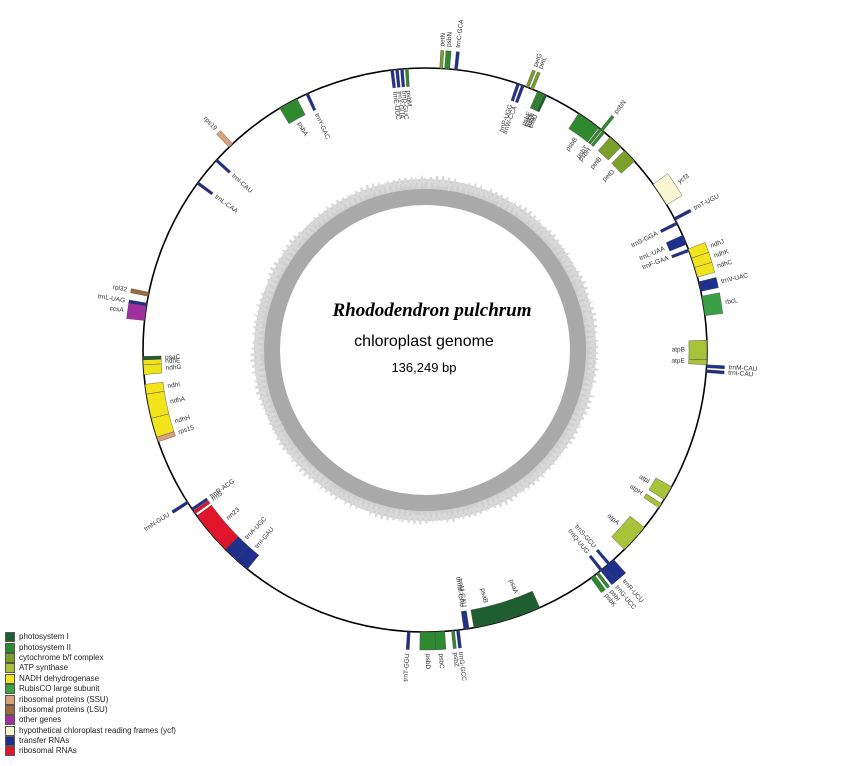 The width and height of the screenshot is (850, 766). I want to click on gene-label-ccsa: ccsA, so click(117, 309).